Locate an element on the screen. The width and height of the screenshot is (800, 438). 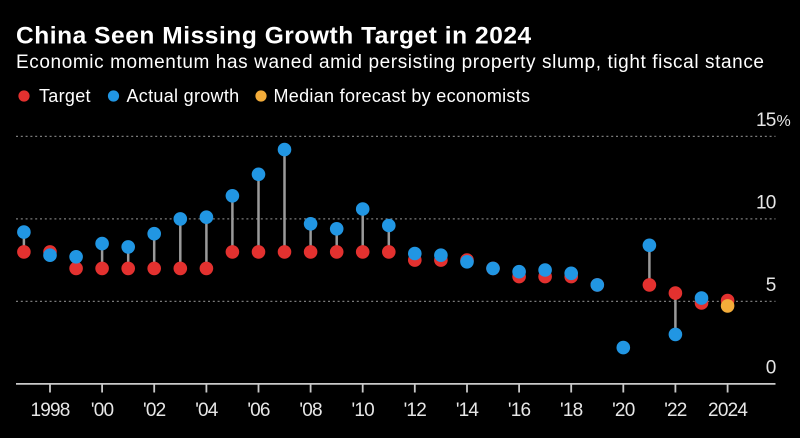
svg-text: '06 is located at coordinates (258, 410).